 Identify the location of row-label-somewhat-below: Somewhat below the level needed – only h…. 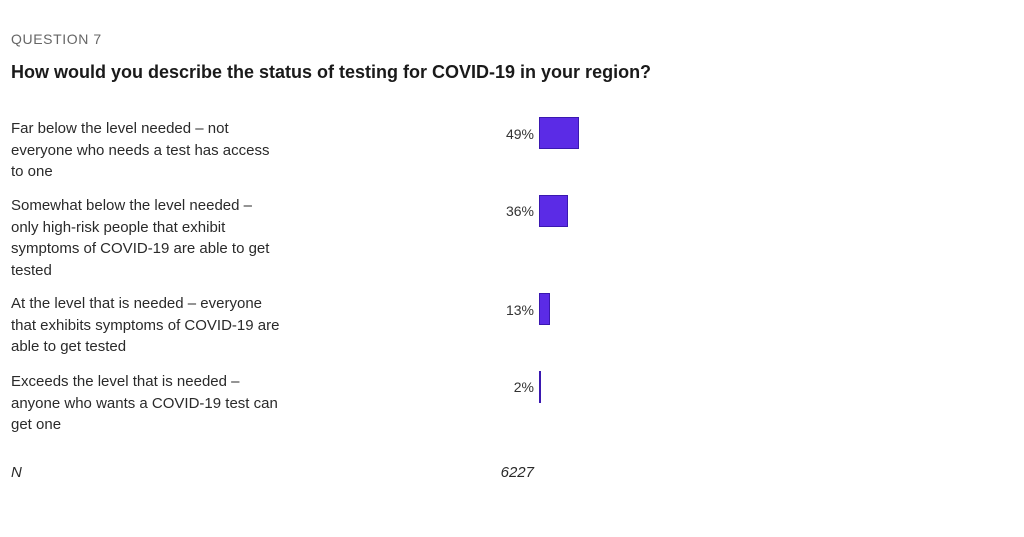
(140, 238).